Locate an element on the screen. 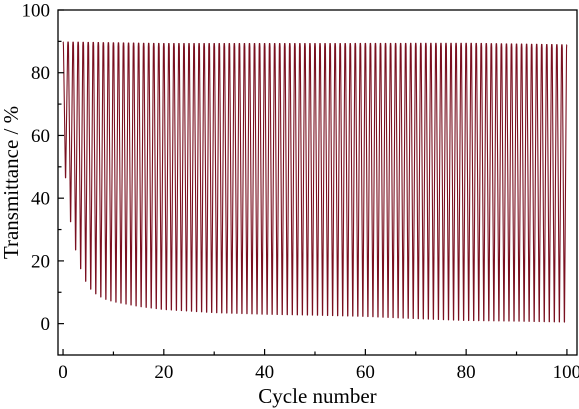 The image size is (579, 409). y-tick-label: 0 is located at coordinates (46, 324).